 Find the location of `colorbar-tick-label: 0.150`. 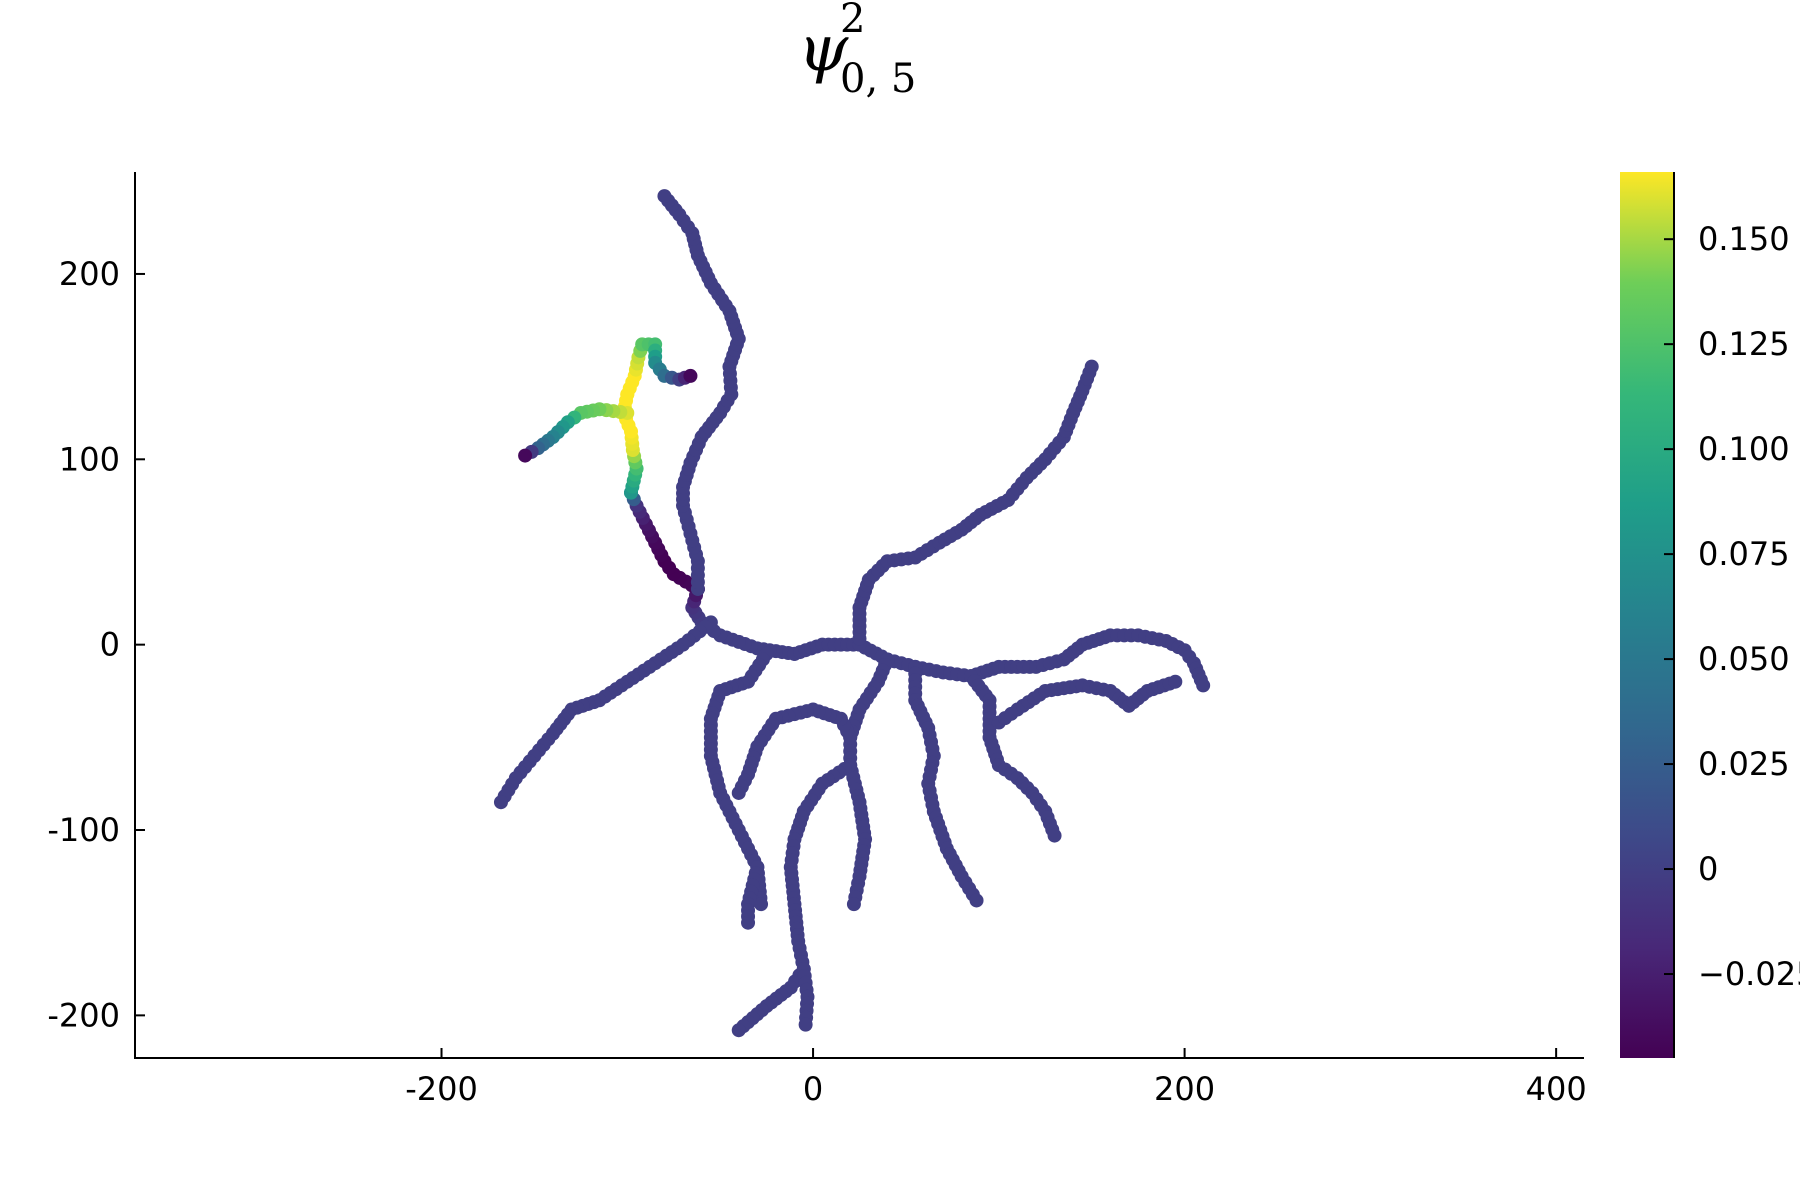

colorbar-tick-label: 0.150 is located at coordinates (1744, 239).